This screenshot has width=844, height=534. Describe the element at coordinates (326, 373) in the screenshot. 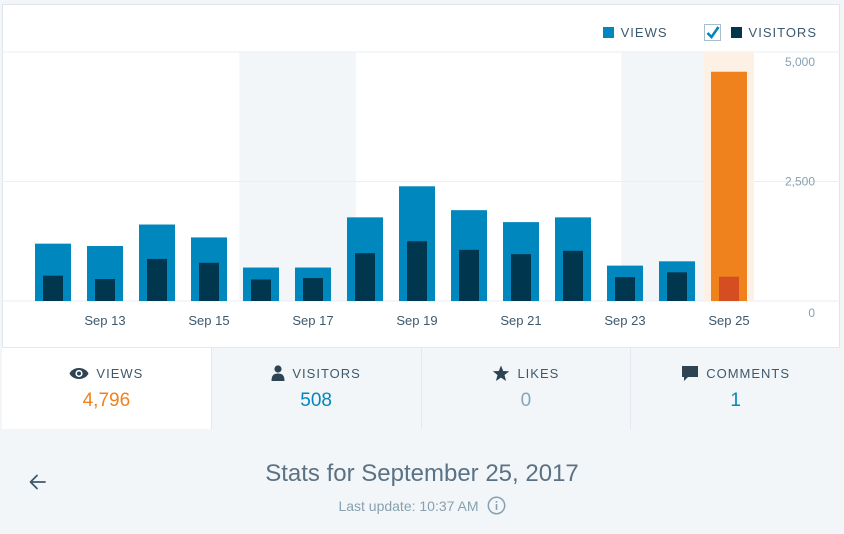

I see `tab-visitors-label: VISITORS` at that location.